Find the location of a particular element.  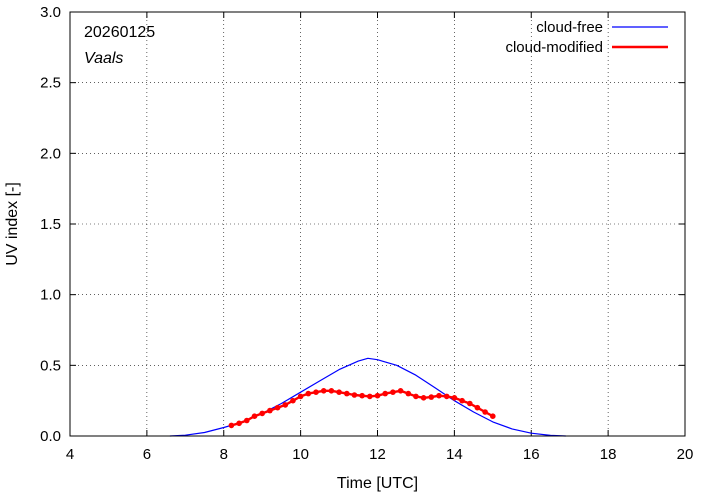

x-tick-label: 20 is located at coordinates (685, 454).